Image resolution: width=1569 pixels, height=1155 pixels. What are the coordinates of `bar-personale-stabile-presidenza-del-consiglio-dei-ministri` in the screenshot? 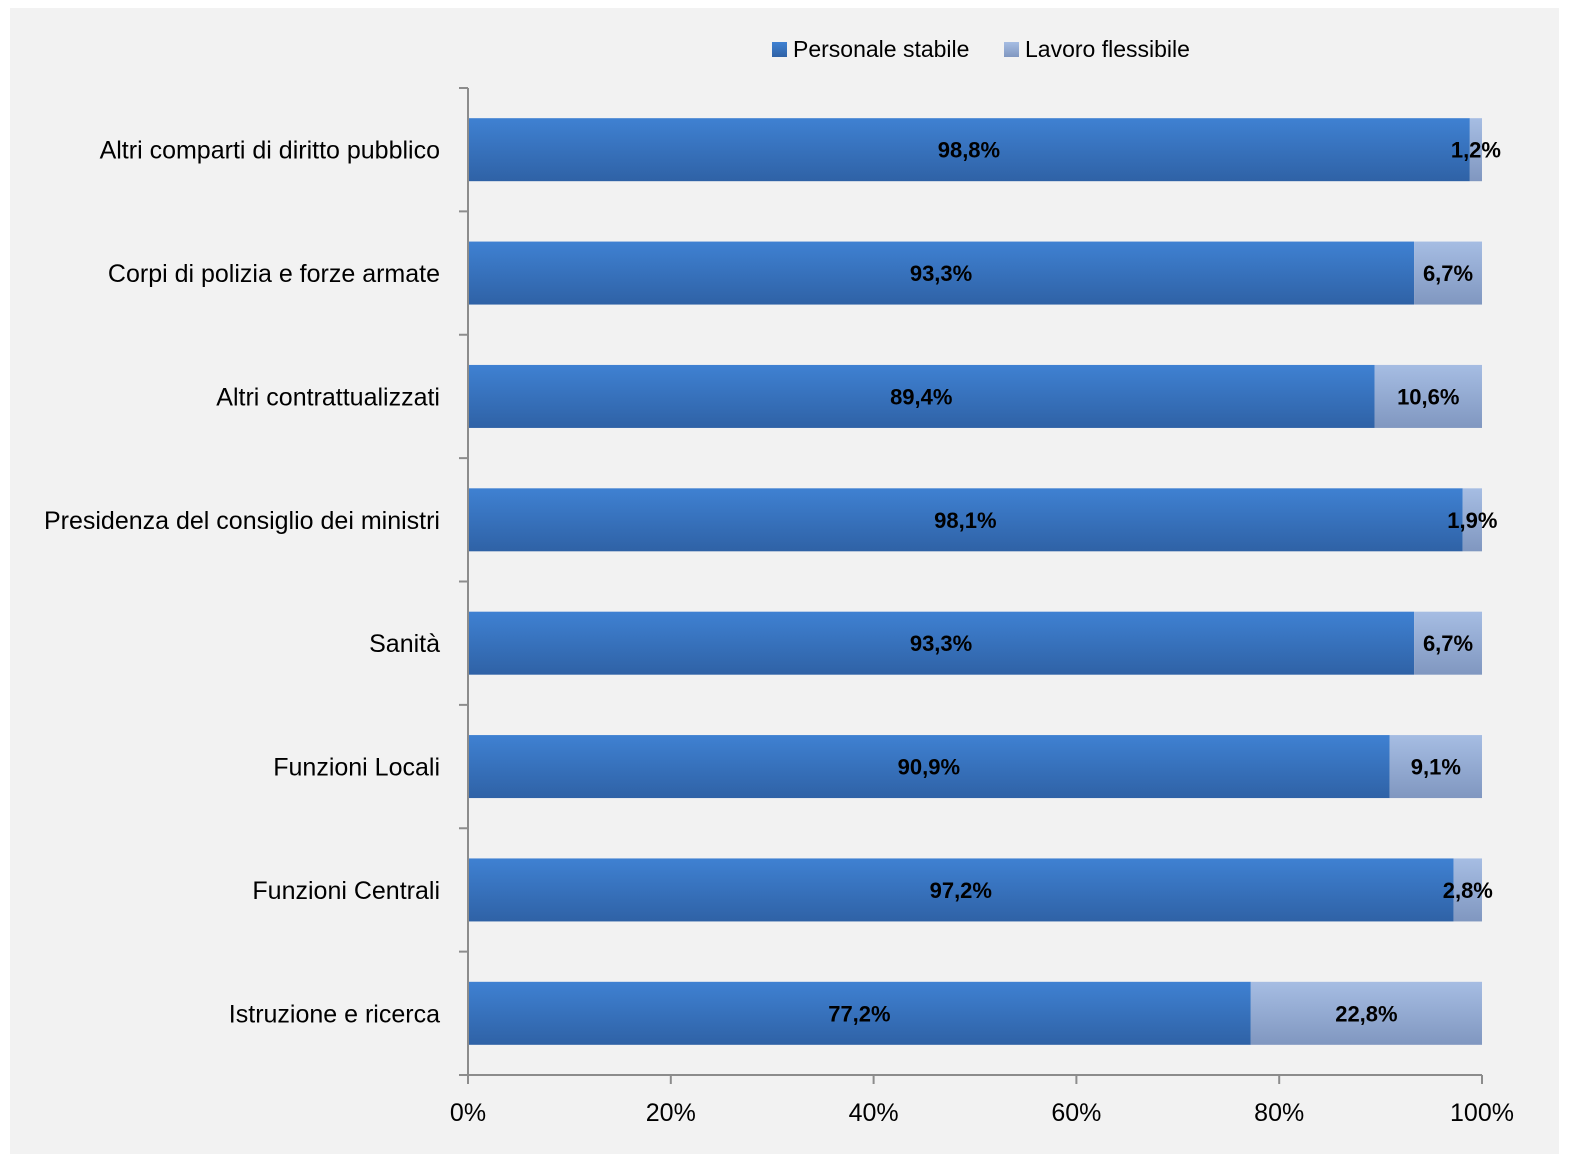 It's located at (965, 520).